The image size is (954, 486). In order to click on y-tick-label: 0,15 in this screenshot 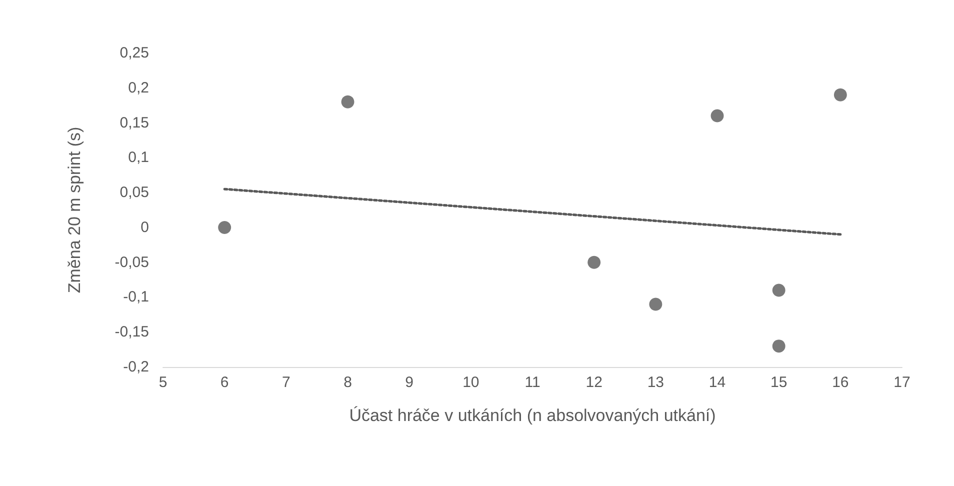, I will do `click(134, 123)`.